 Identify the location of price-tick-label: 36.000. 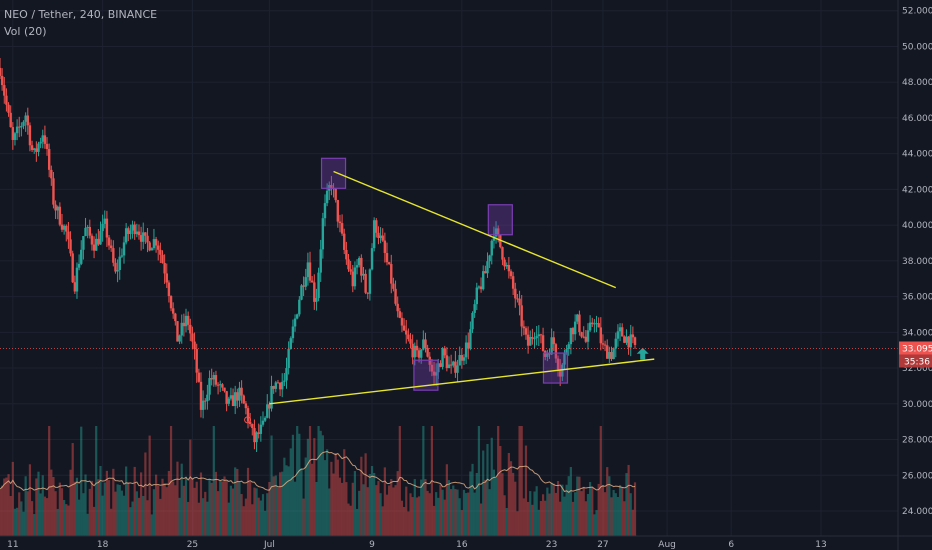
(917, 298).